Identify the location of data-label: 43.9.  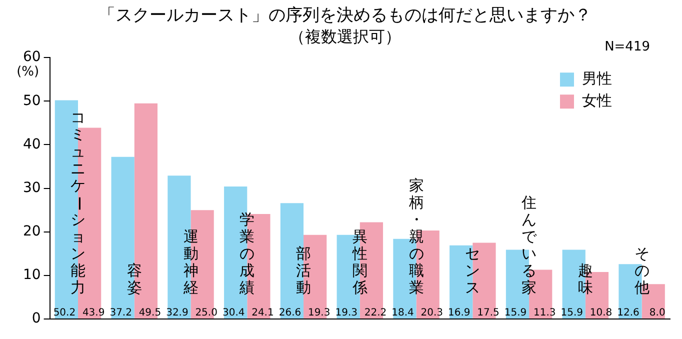
(93, 313).